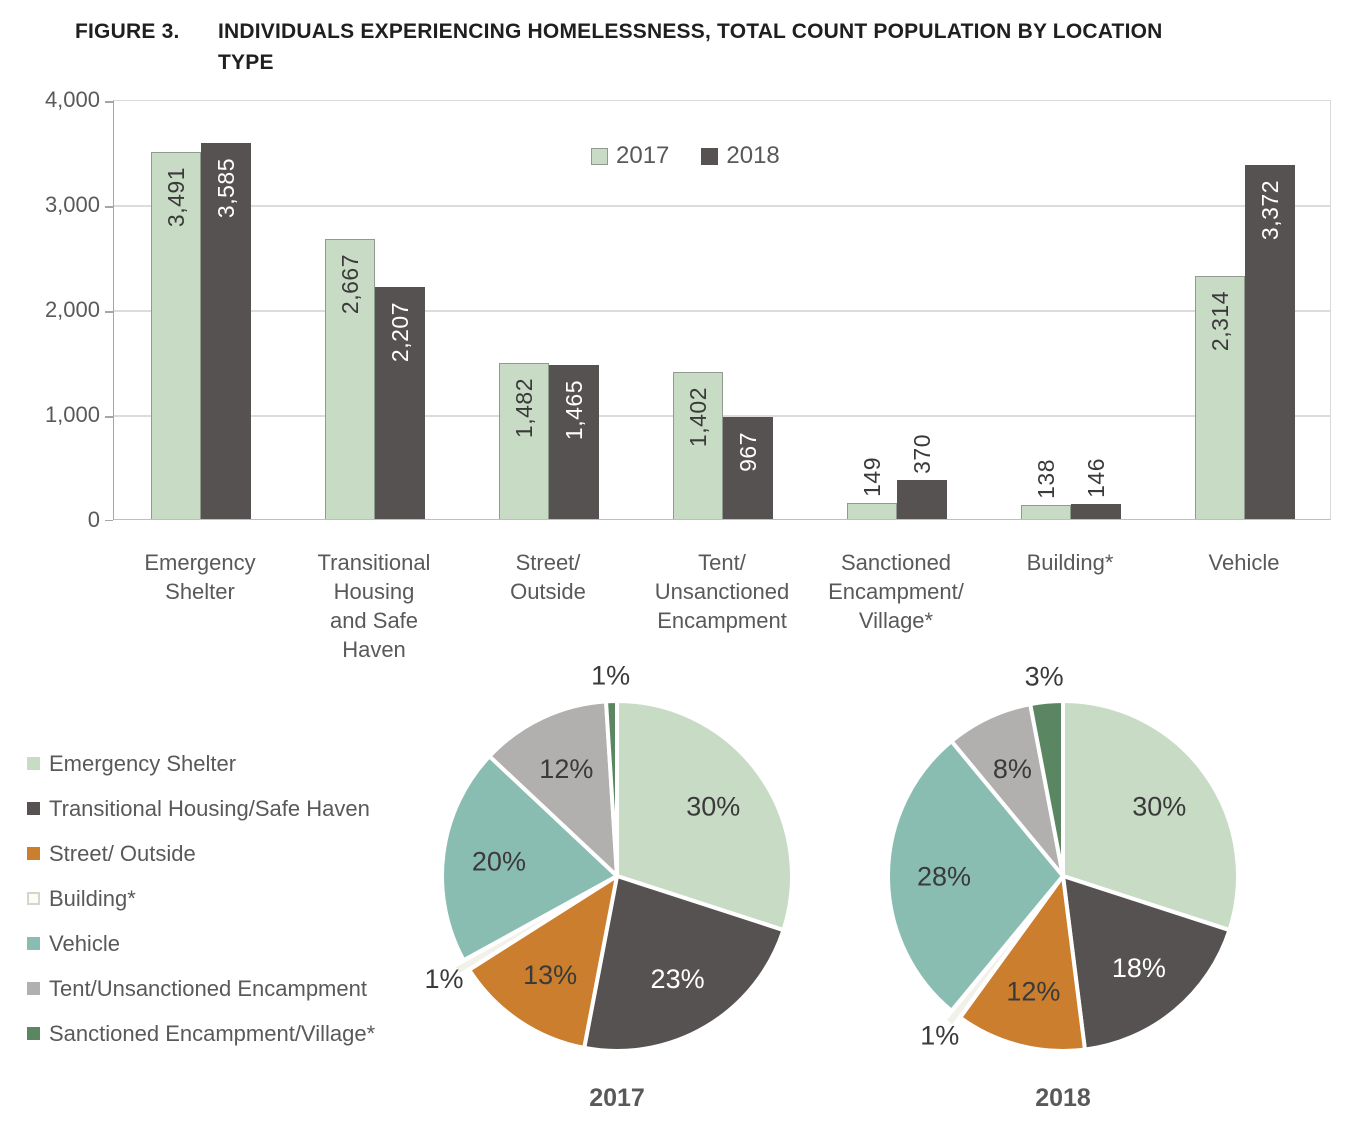 This screenshot has height=1138, width=1356. Describe the element at coordinates (1146, 963) in the screenshot. I see `pie-slice-2018-transitional-housing-safe-haven` at that location.